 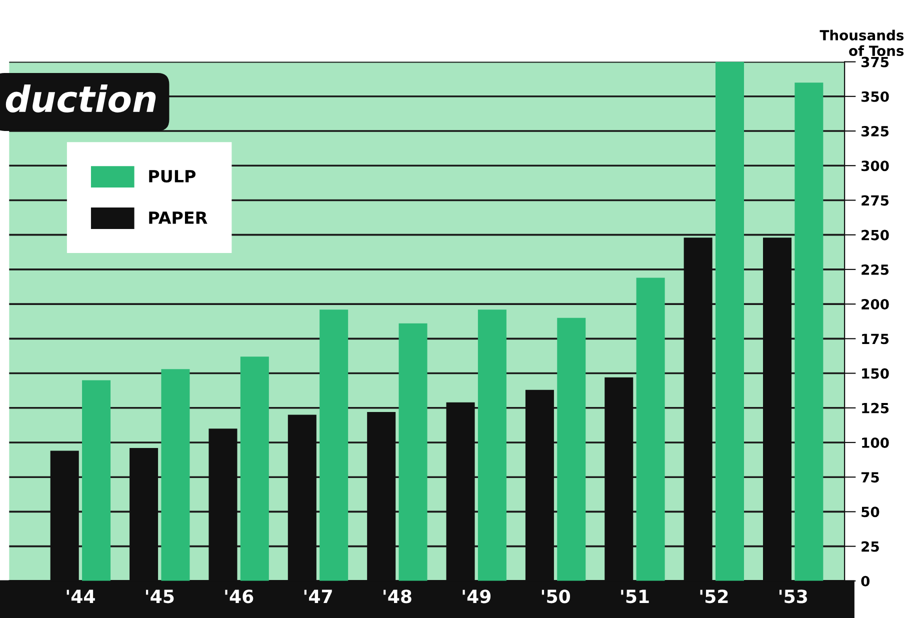 What do you see at coordinates (875, 442) in the screenshot?
I see `y-tick-label: 100` at bounding box center [875, 442].